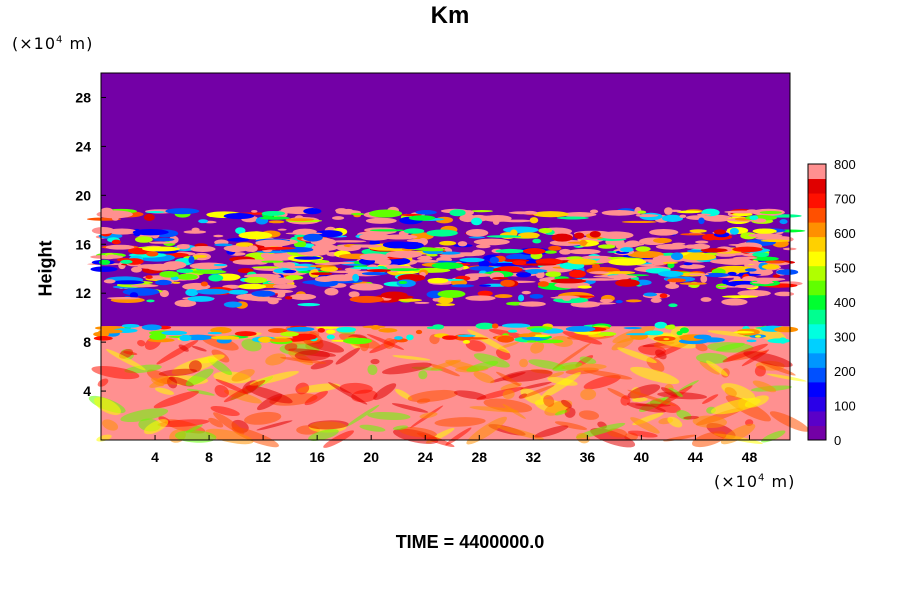 The image size is (900, 600). Describe the element at coordinates (817, 302) in the screenshot. I see `colorbar-frame` at that location.